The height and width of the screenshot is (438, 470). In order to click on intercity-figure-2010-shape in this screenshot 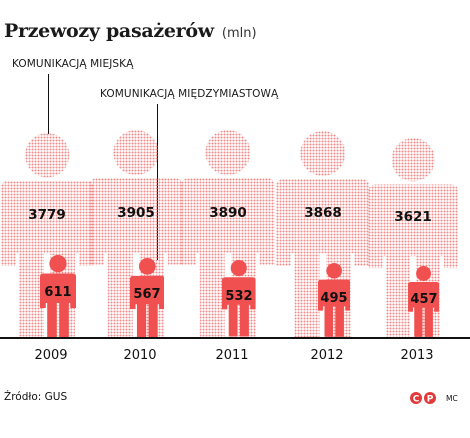, I will do `click(147, 297)`.